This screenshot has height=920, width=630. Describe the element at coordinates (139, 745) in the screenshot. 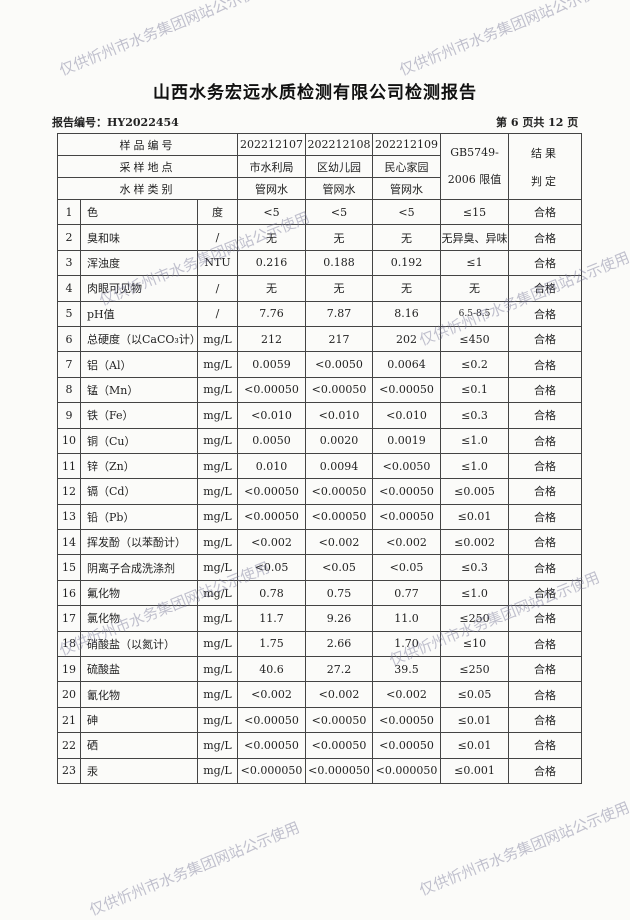

I see `item-name: 硒` at that location.